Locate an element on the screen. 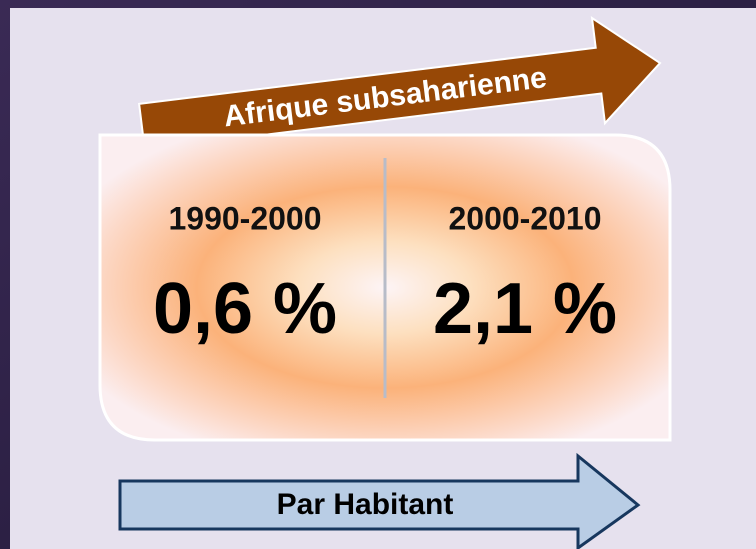 The image size is (756, 549). period-label: 2000-2010 is located at coordinates (524, 218).